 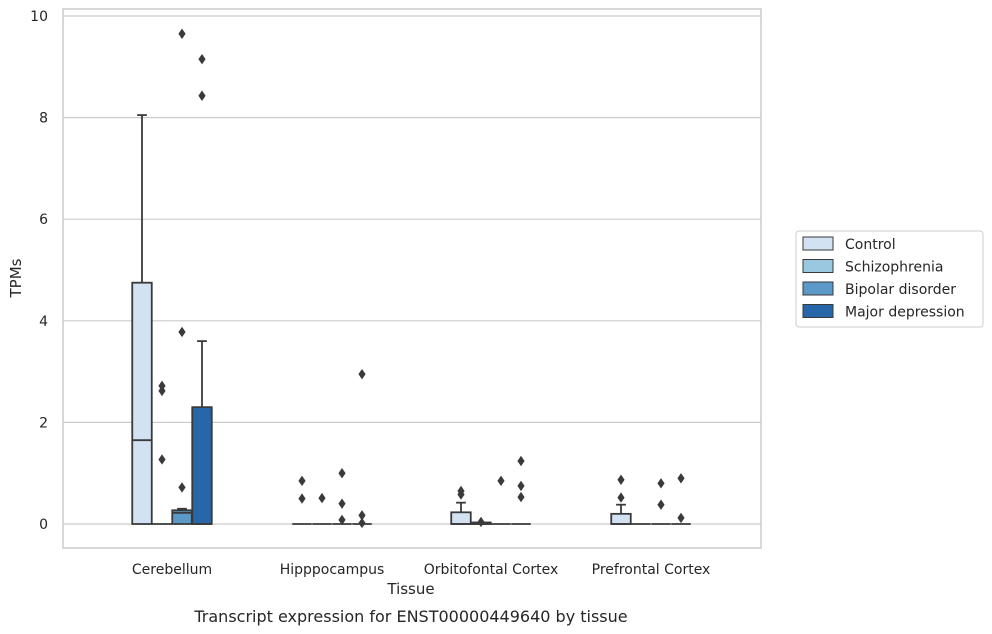 What do you see at coordinates (43, 423) in the screenshot?
I see `y-tick-label: 2` at bounding box center [43, 423].